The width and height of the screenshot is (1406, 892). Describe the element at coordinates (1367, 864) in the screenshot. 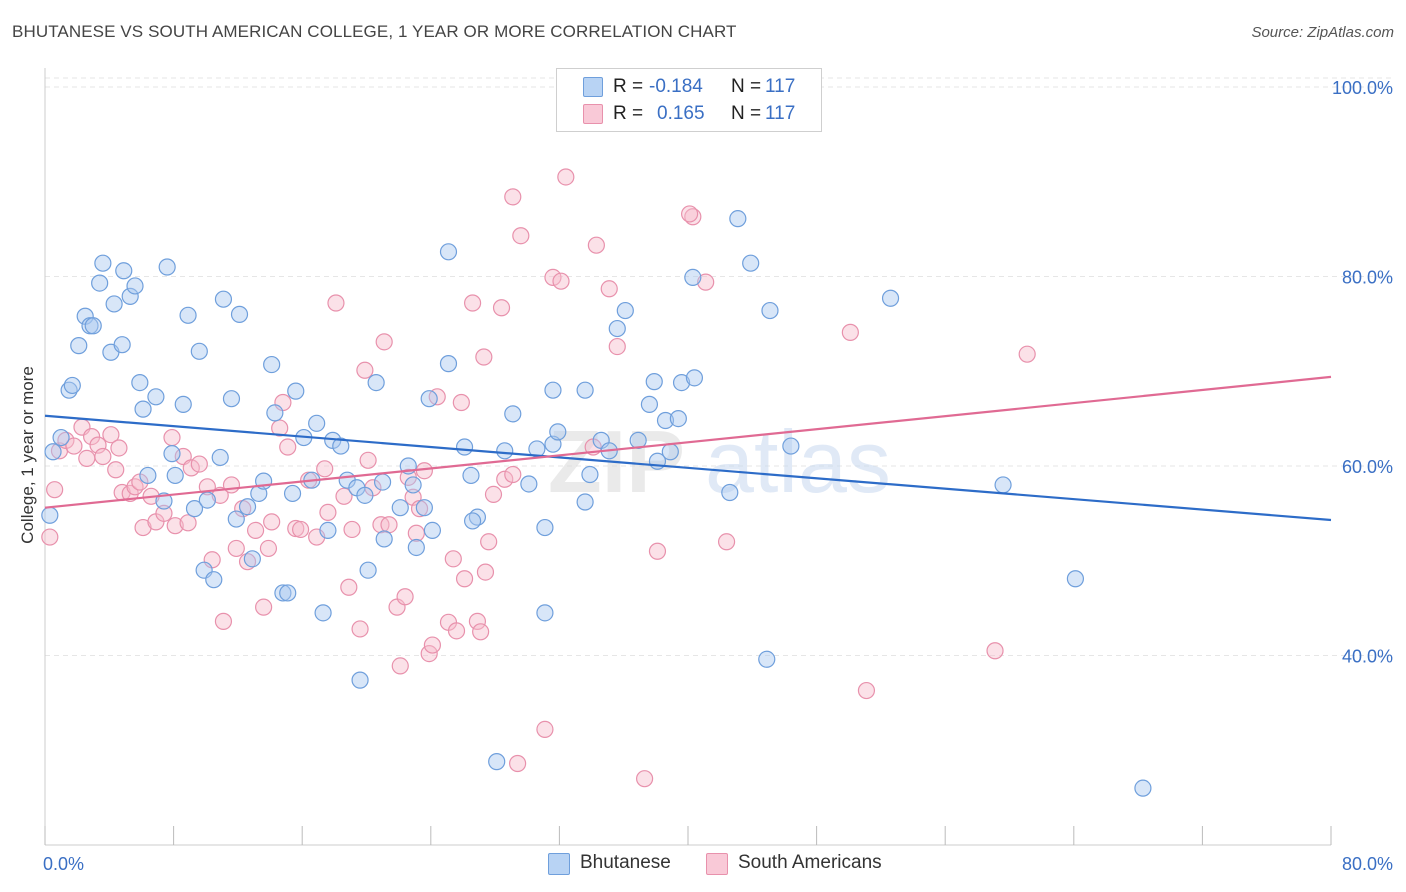

I see `x-tick-label: 80.0%` at that location.